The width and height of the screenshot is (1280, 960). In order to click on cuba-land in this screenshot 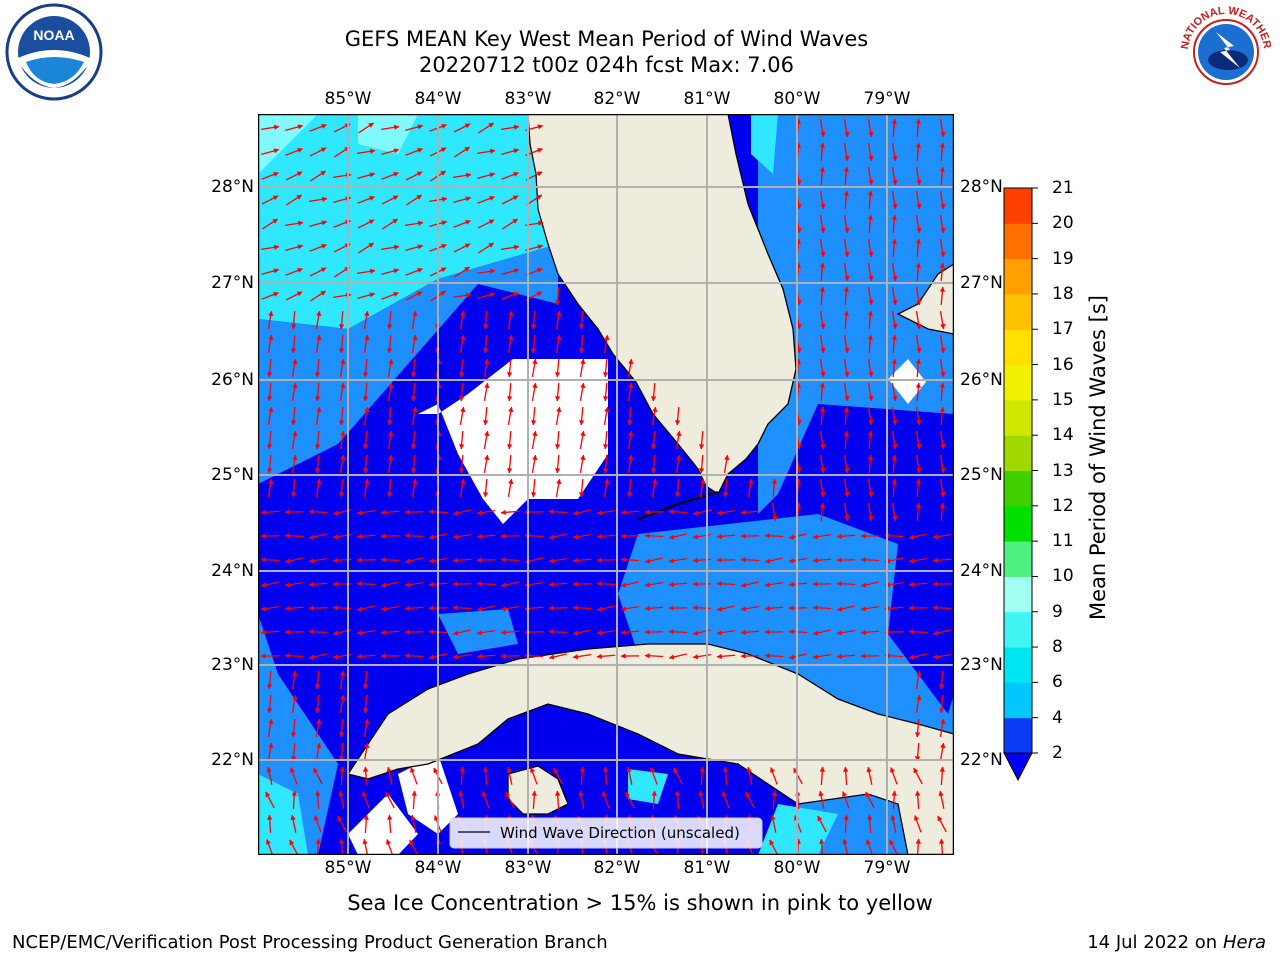, I will do `click(650, 749)`.